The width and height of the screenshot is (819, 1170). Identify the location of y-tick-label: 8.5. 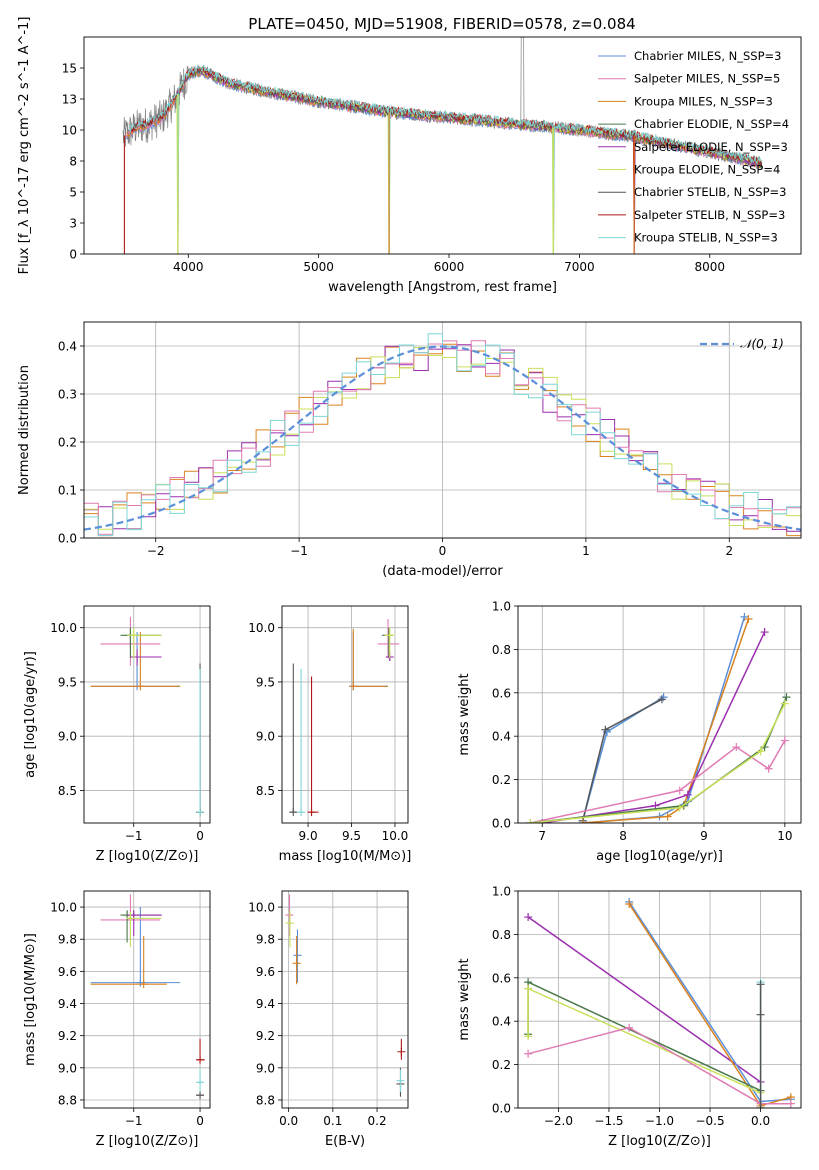
(265, 791).